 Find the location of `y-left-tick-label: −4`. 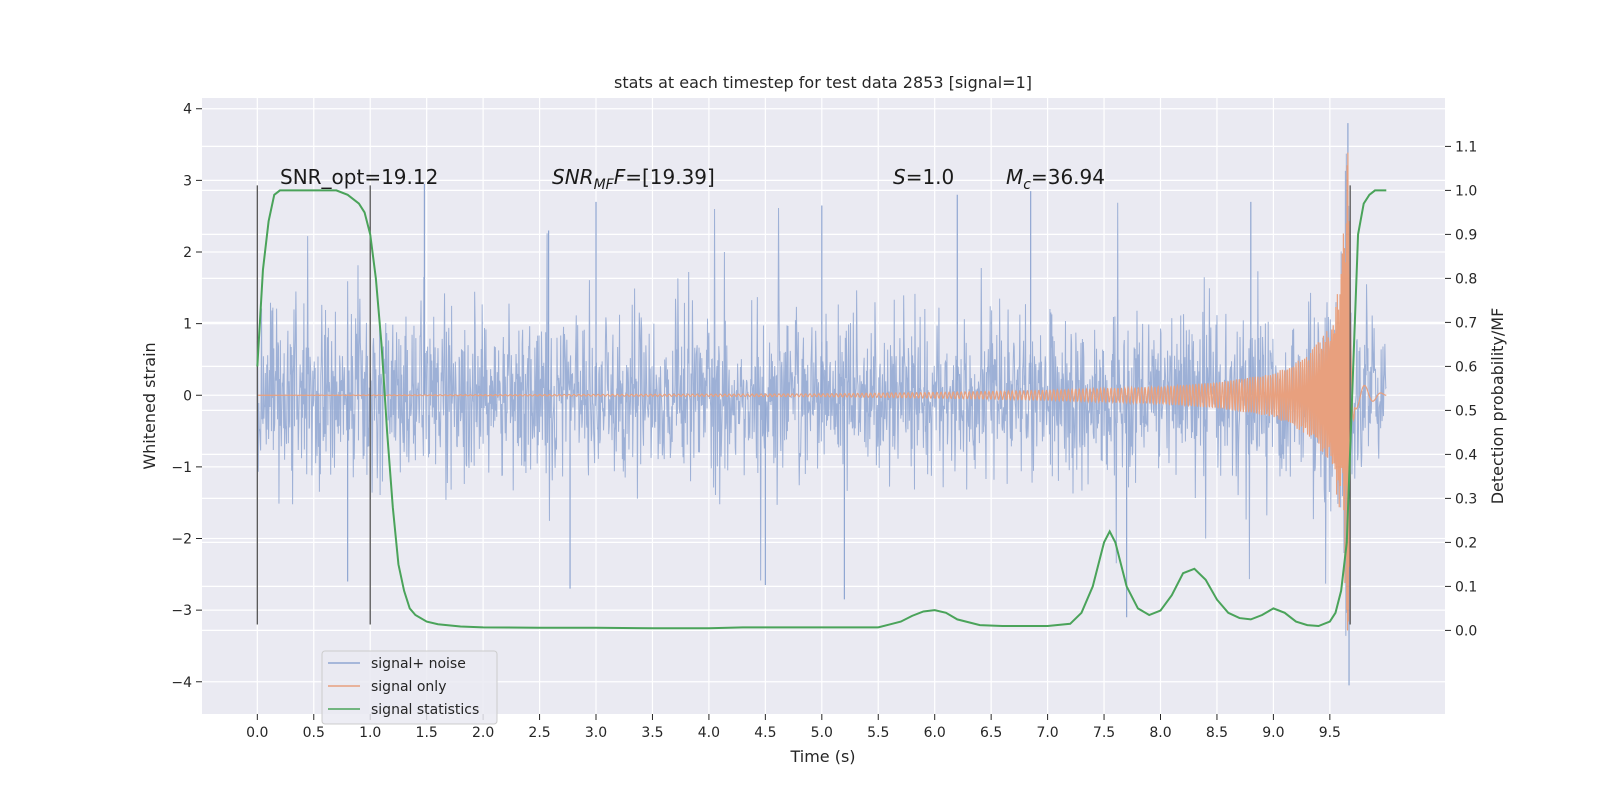

y-left-tick-label: −4 is located at coordinates (181, 683).